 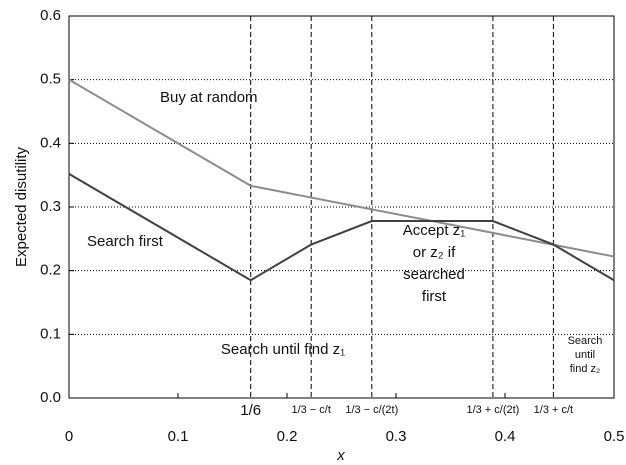 I want to click on marker-label: 1/3 − c/(2t), so click(x=371, y=410).